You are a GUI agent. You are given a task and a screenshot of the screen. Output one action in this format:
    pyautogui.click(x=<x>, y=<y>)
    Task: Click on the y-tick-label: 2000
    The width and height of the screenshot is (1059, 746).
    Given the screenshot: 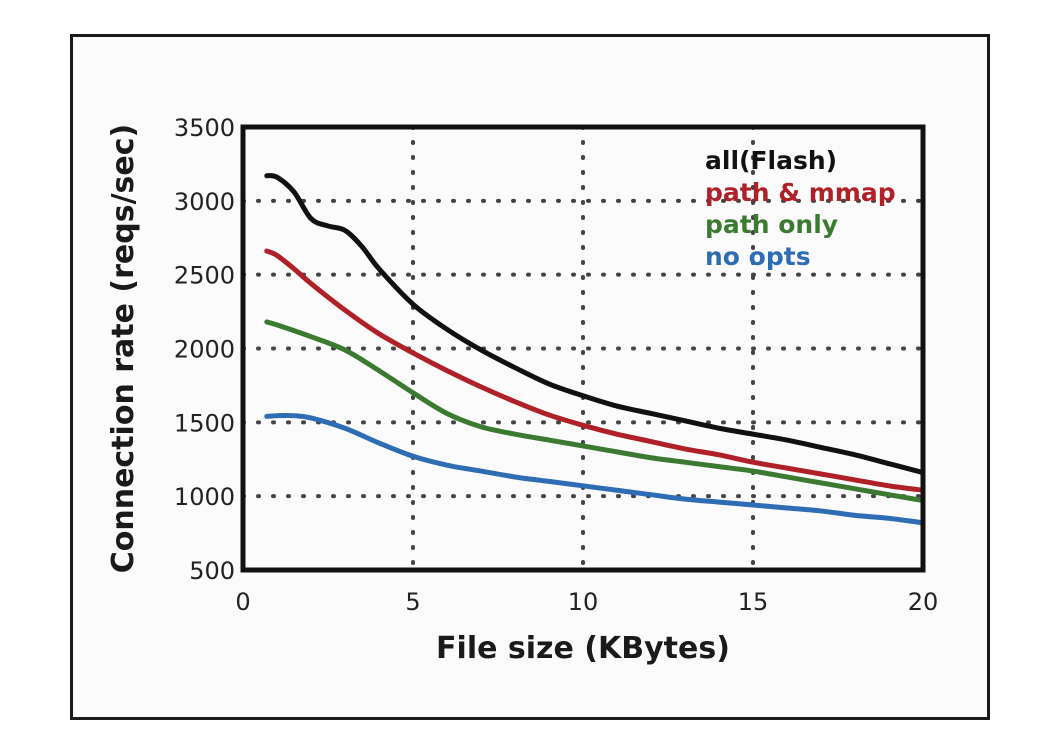 What is the action you would take?
    pyautogui.click(x=204, y=350)
    